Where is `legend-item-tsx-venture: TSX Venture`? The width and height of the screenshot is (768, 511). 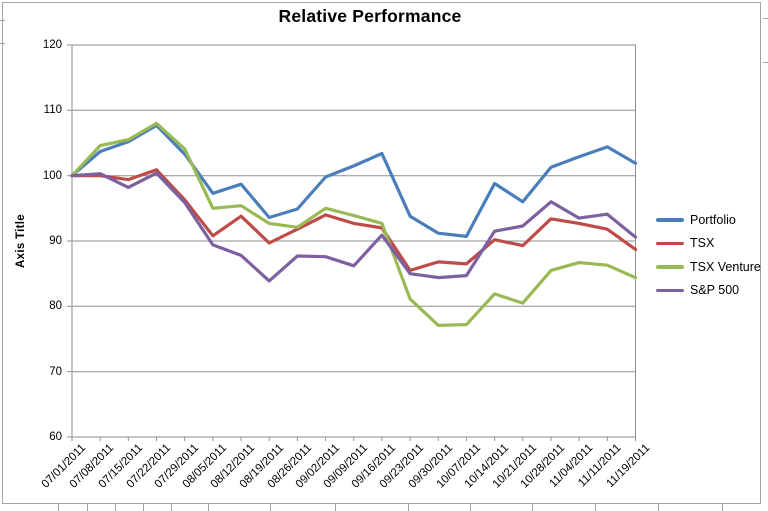
legend-item-tsx-venture: TSX Venture is located at coordinates (708, 267).